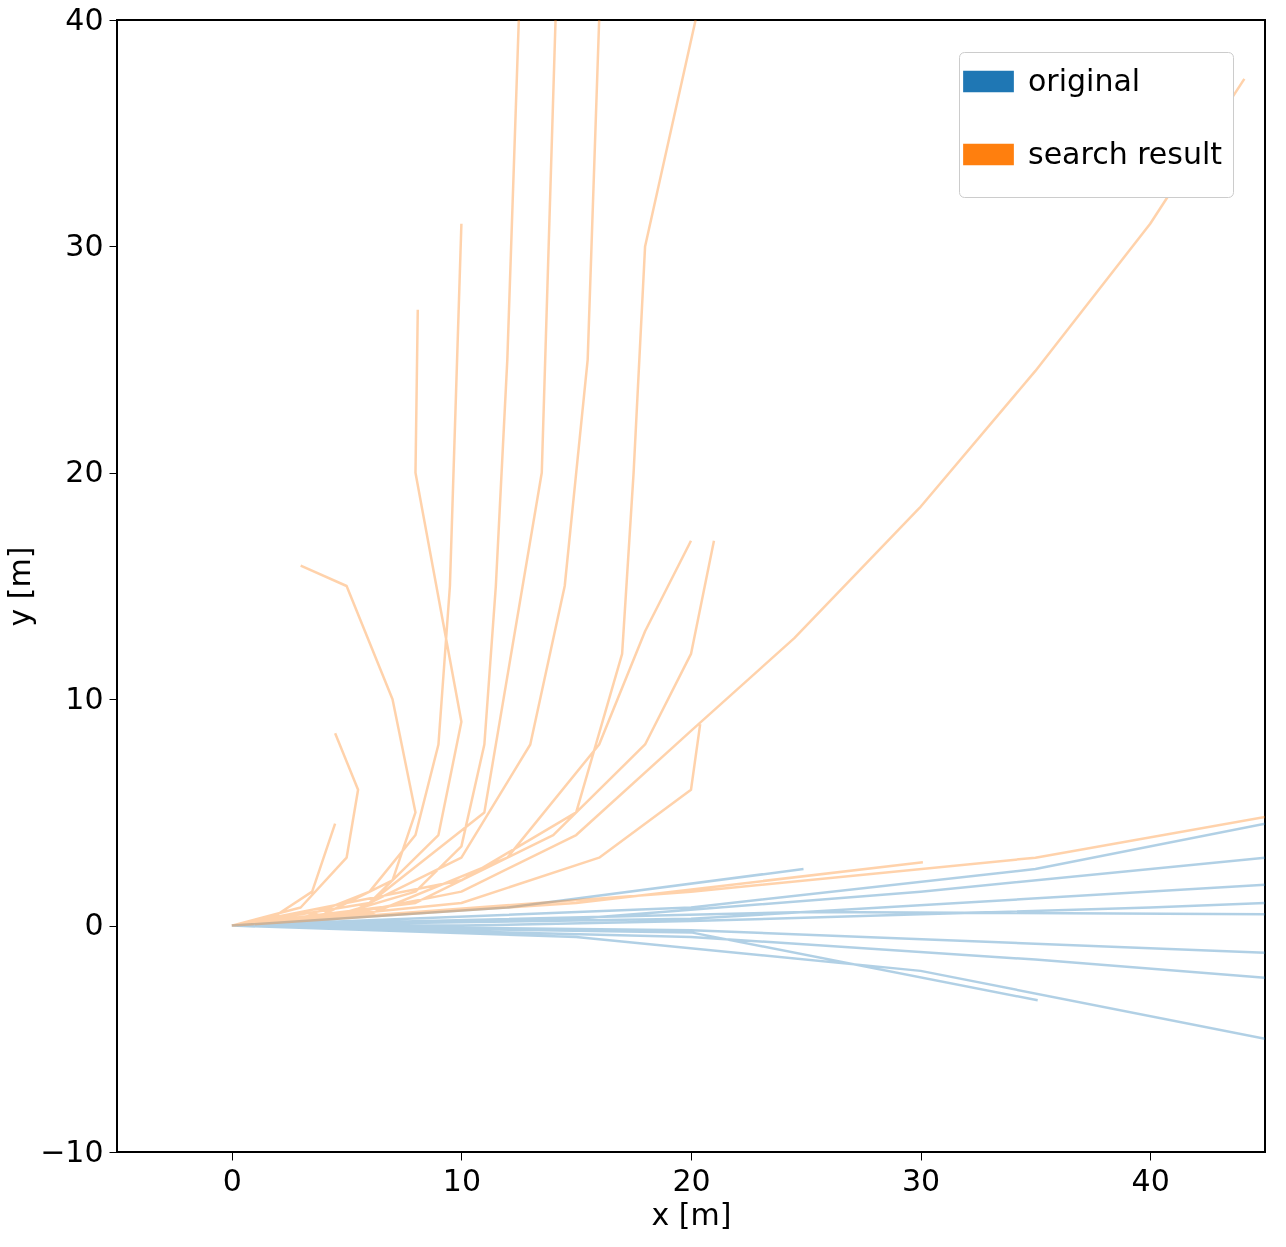 The width and height of the screenshot is (1286, 1247). What do you see at coordinates (691, 1214) in the screenshot?
I see `x-axis-title: x [m]` at bounding box center [691, 1214].